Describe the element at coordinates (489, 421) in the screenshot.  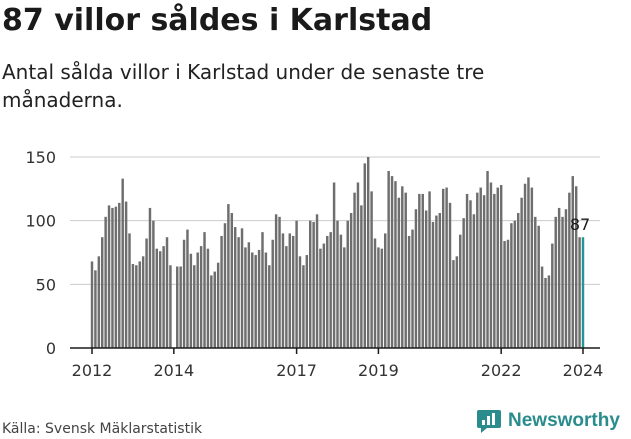
I see `newsworthy-logo-icon` at that location.